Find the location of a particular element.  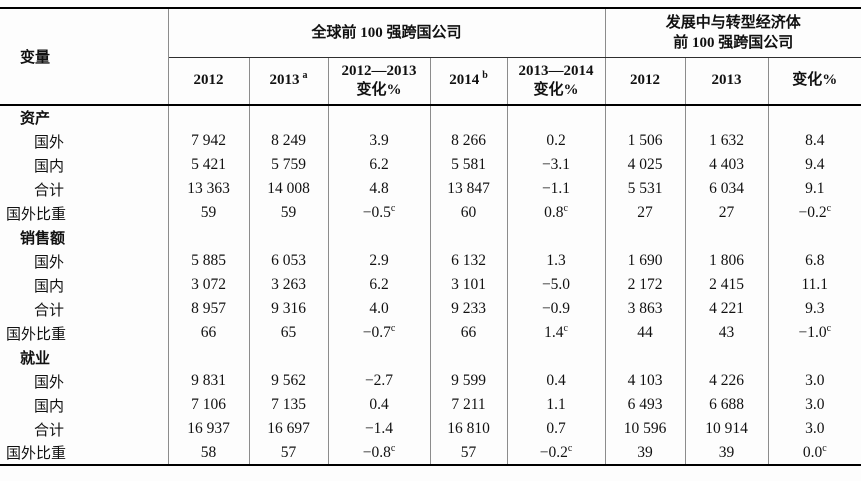

col-header-global-2013: 2013 a is located at coordinates (288, 81).